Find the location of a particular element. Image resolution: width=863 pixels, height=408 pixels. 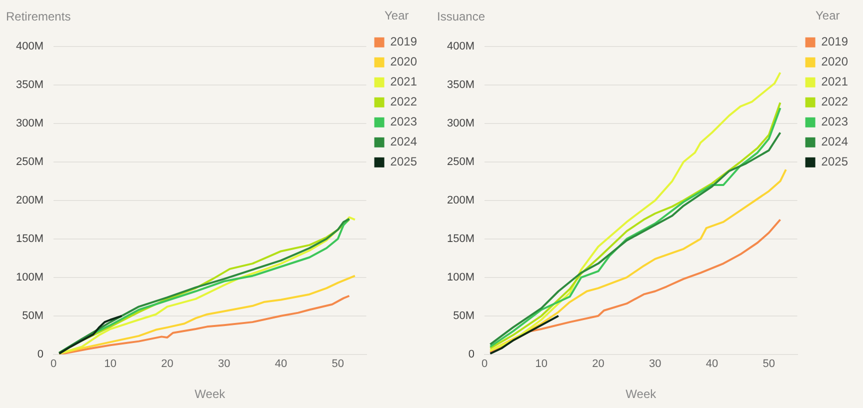

chart-title: Issuance is located at coordinates (461, 17).